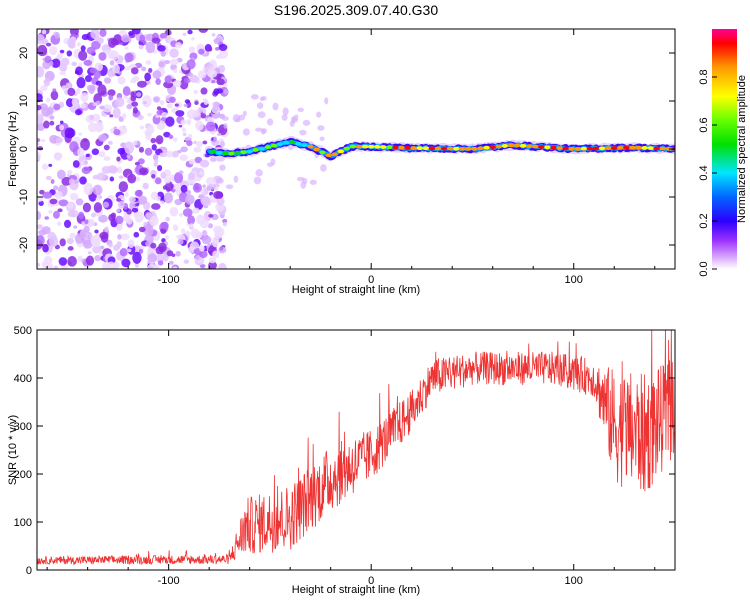 The height and width of the screenshot is (600, 750). What do you see at coordinates (356, 10) in the screenshot?
I see `figure-title: S196.2025.309.07.40.G30` at bounding box center [356, 10].